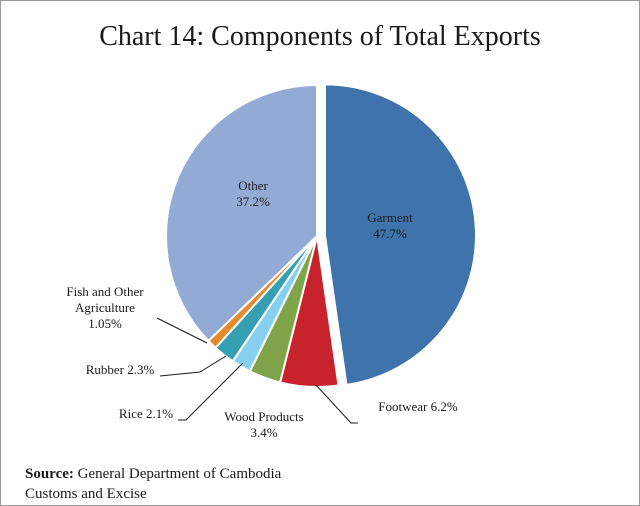 This screenshot has height=506, width=640. I want to click on data-label-fish-line3: 1.05%, so click(105, 323).